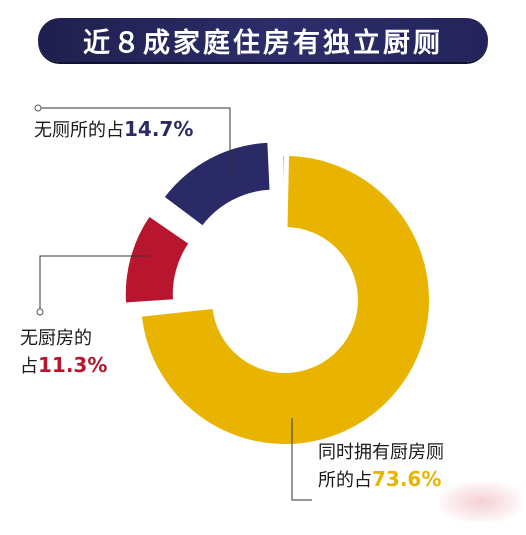  I want to click on watermark-stamp, so click(481, 502).